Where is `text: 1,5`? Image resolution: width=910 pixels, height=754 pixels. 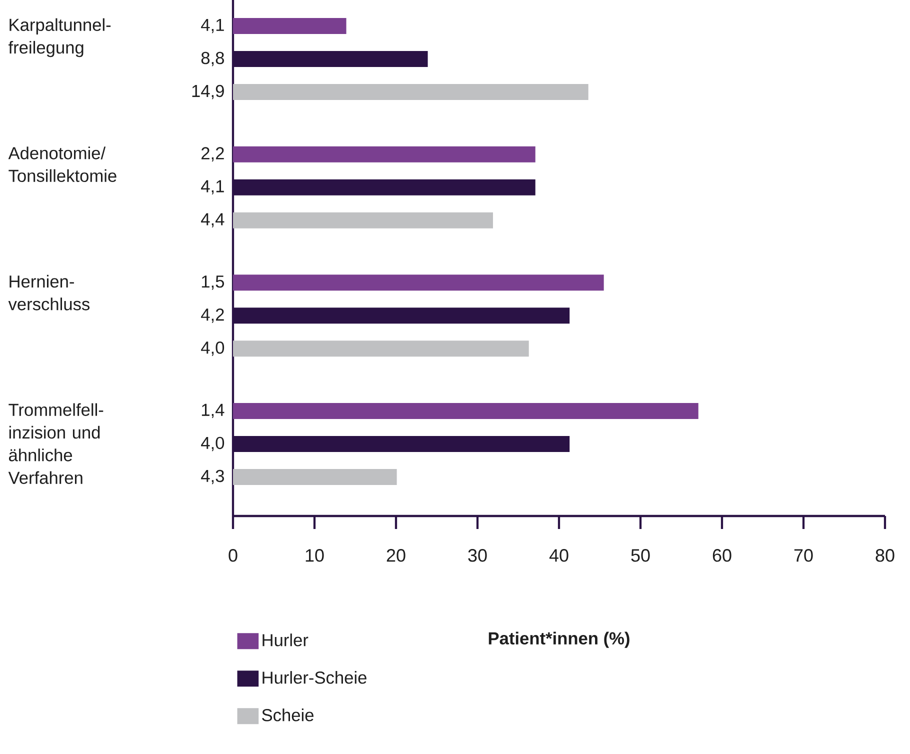
text: 1,5 is located at coordinates (213, 283).